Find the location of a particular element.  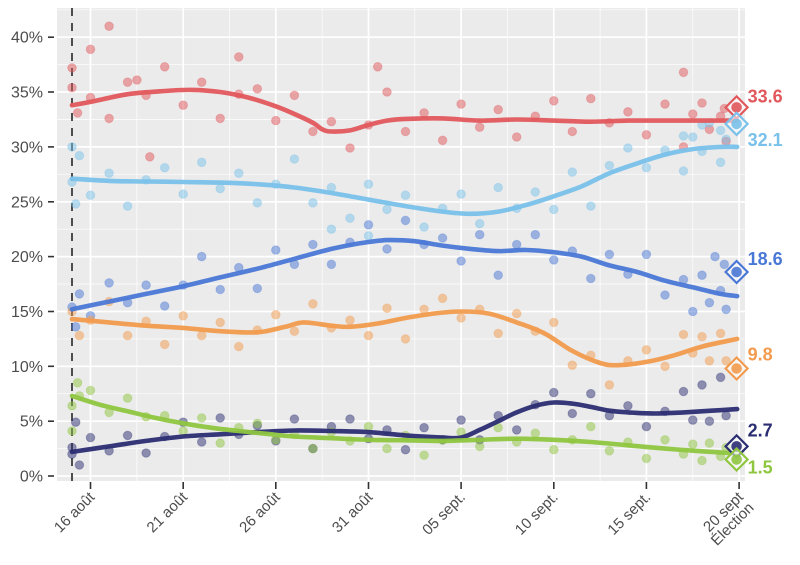

trend-line-red is located at coordinates (404, 110).